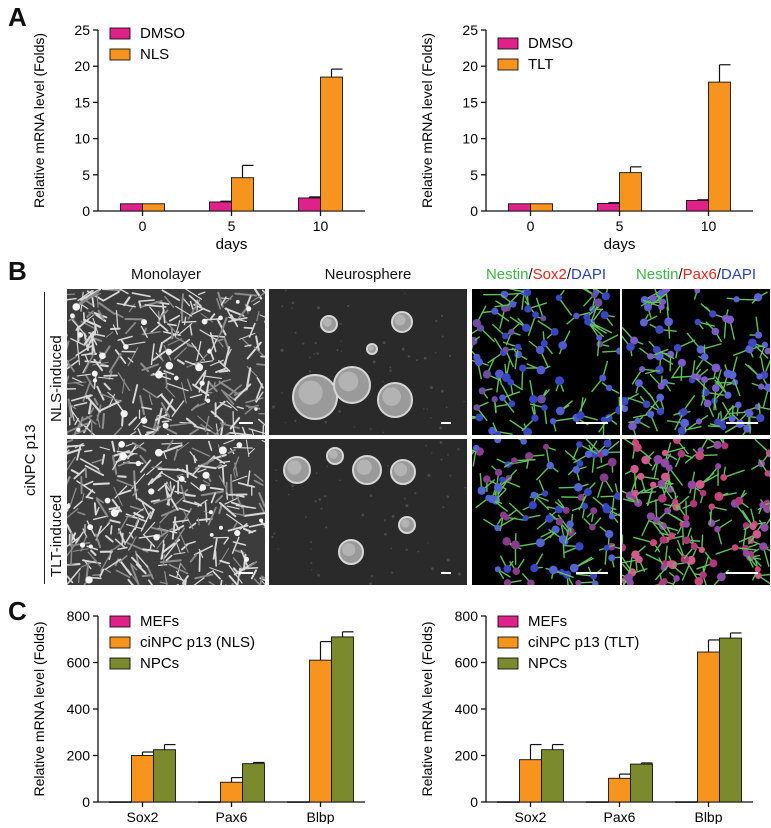 This screenshot has width=771, height=828. What do you see at coordinates (546, 362) in the screenshot?
I see `micrograph-if-sox2-nls` at bounding box center [546, 362].